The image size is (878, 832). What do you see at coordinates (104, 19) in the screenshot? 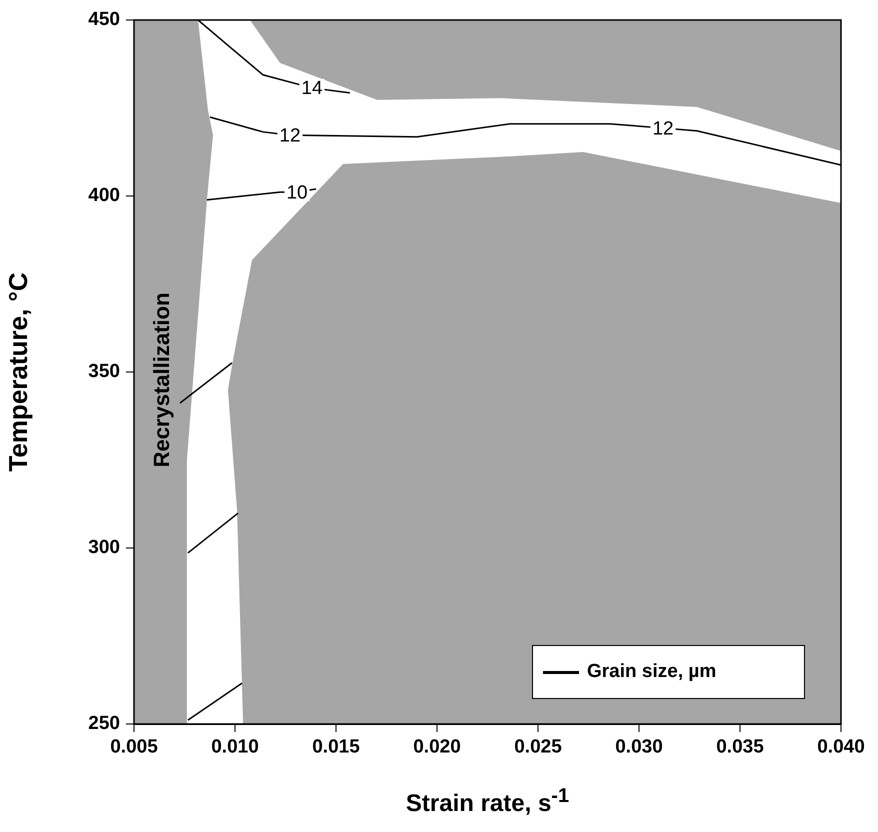
I see `y-tick-label: 450` at bounding box center [104, 19].